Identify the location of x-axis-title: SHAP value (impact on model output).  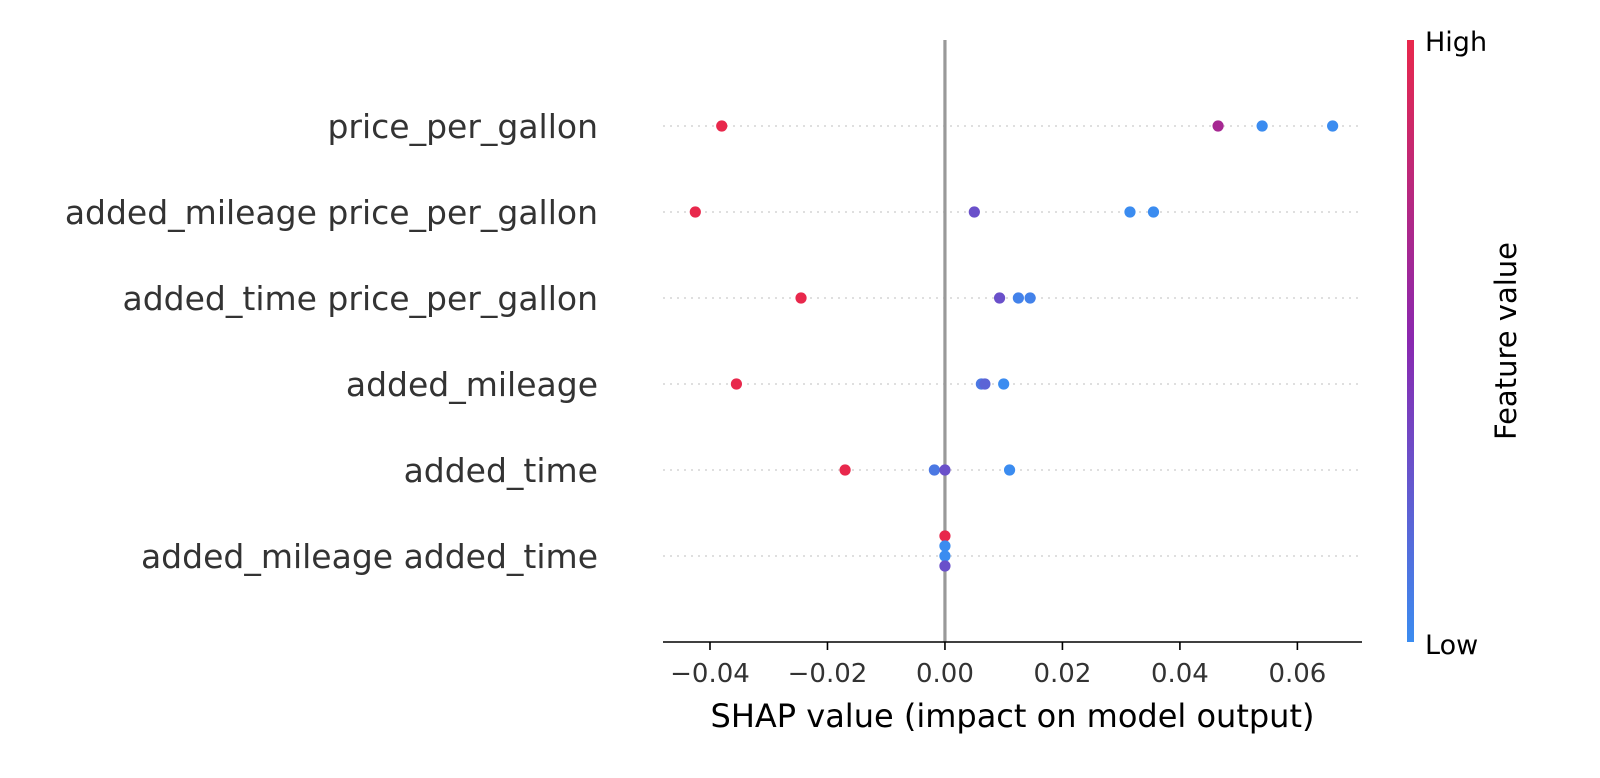
(1013, 716).